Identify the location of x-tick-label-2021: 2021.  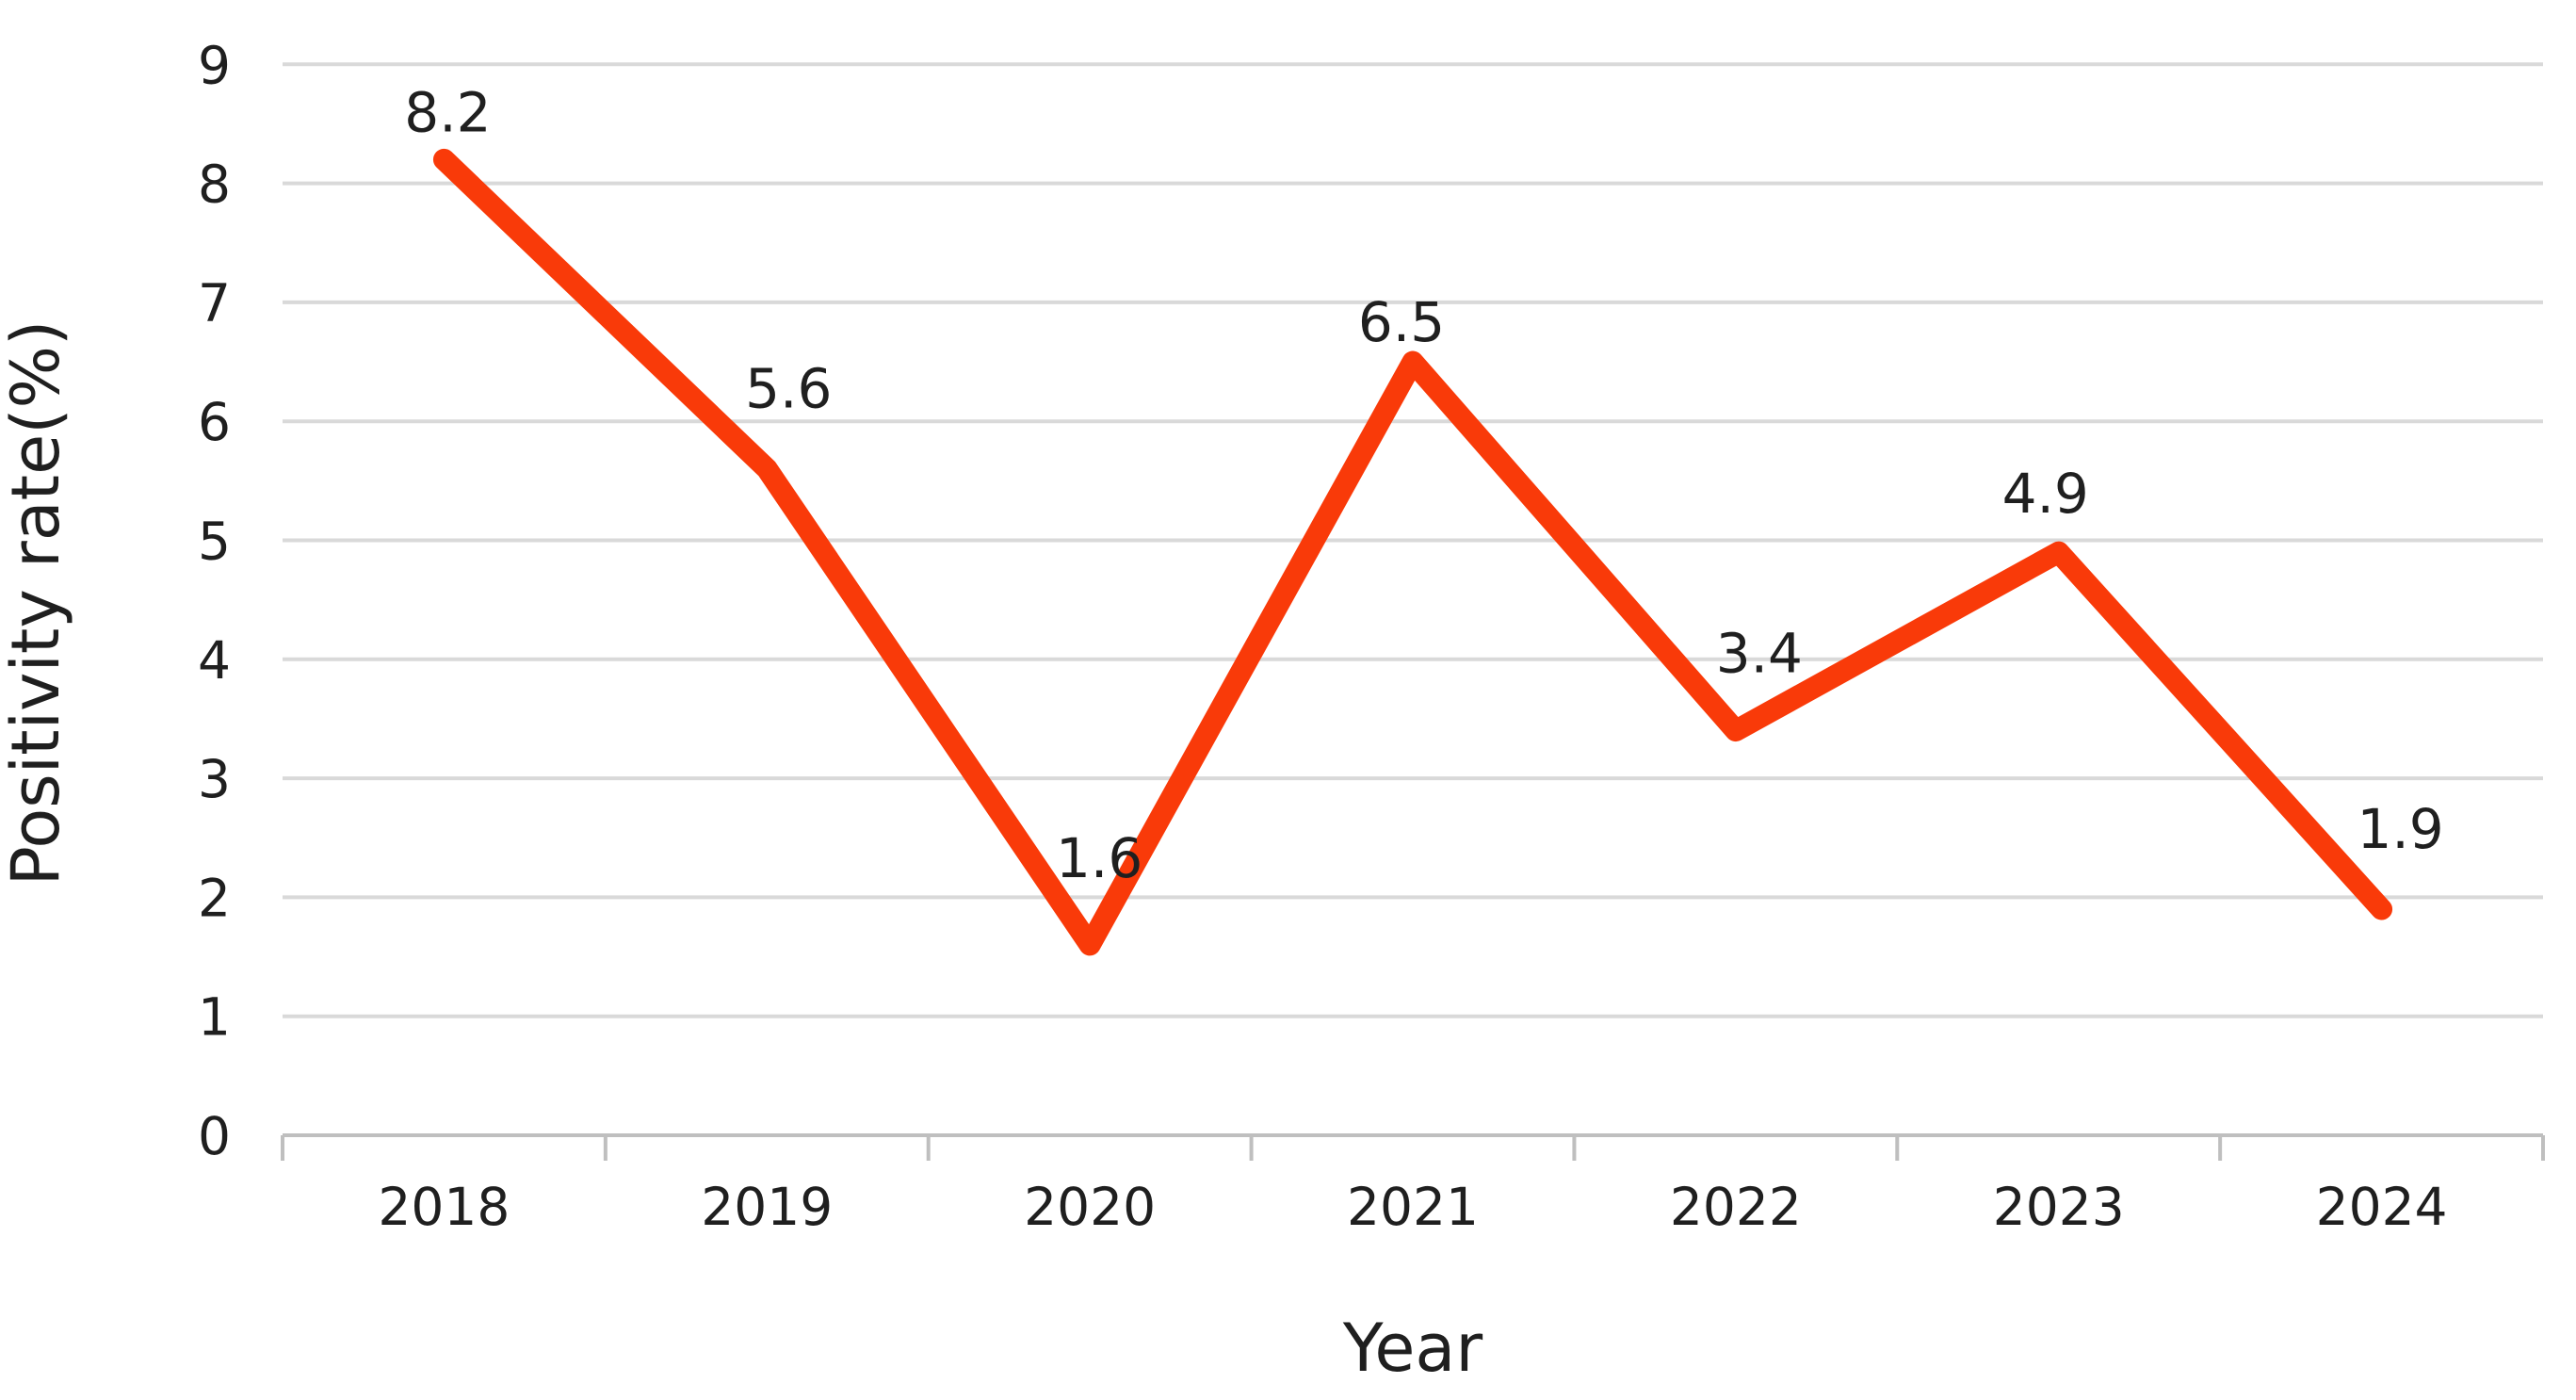
(1413, 1207).